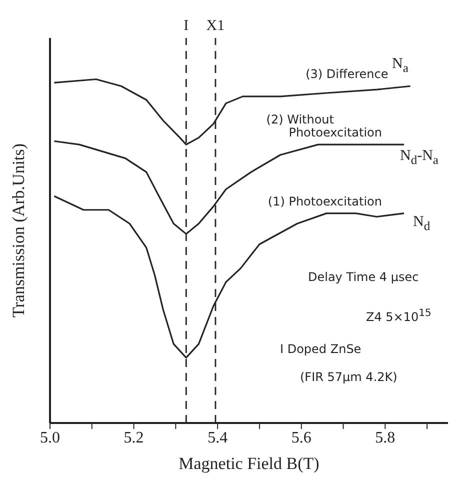  What do you see at coordinates (324, 126) in the screenshot?
I see `series-label: (2) Without Photoexcitation` at bounding box center [324, 126].